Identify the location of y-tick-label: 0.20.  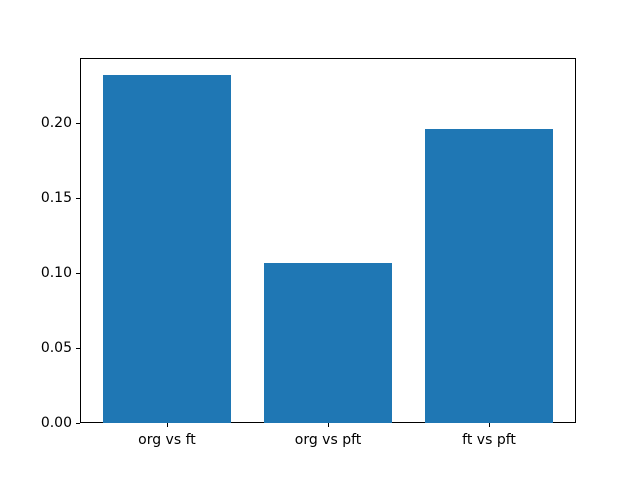
(56, 123).